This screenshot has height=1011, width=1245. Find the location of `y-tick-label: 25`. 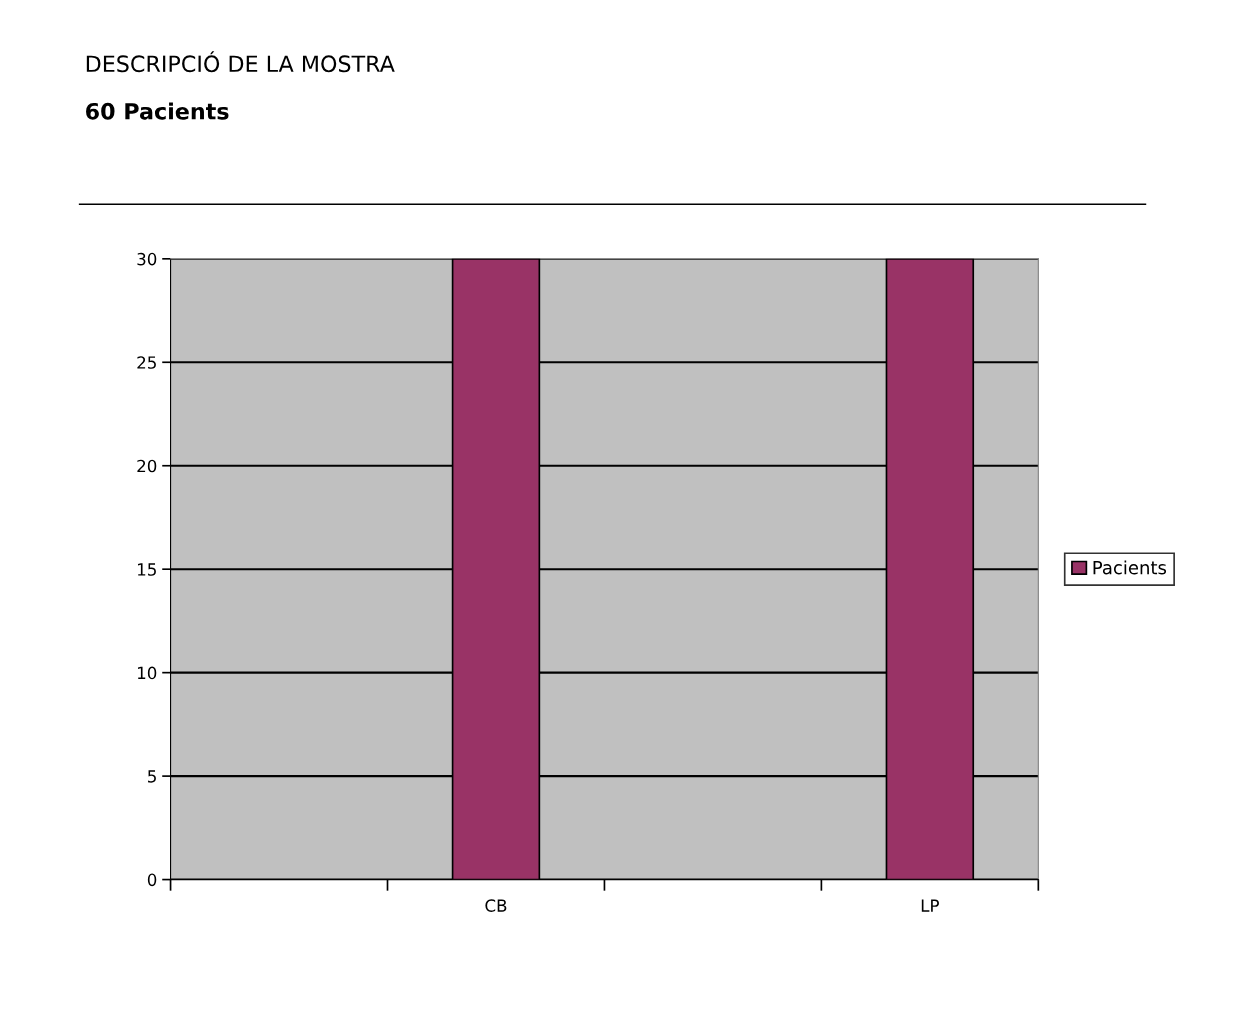

y-tick-label: 25 is located at coordinates (146, 362).